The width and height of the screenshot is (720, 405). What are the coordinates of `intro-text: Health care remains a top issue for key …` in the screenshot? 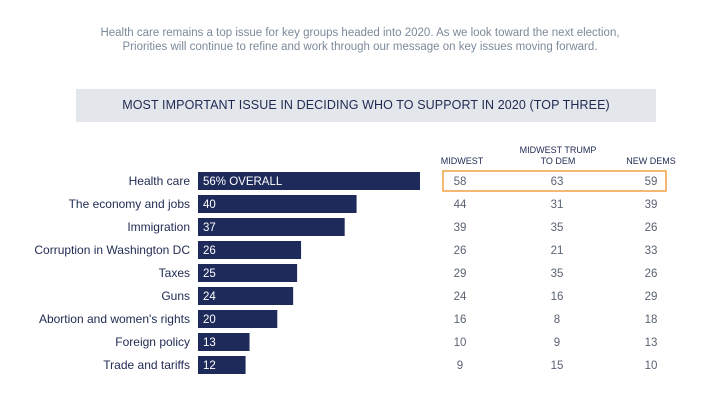 It's located at (360, 40).